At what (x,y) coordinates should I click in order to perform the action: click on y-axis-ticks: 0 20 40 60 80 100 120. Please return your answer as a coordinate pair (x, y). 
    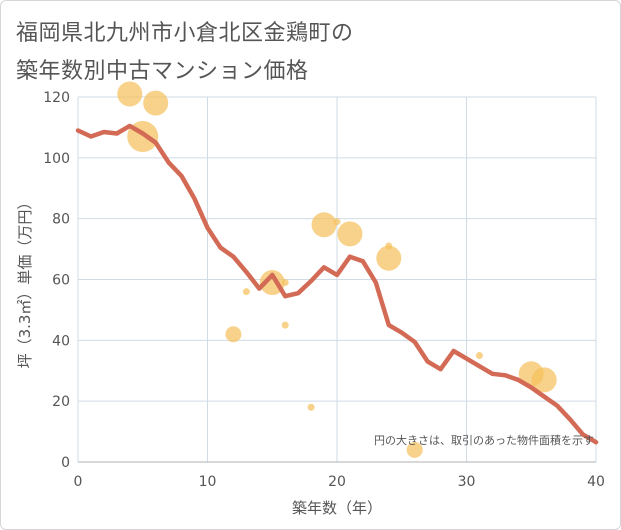
    Looking at the image, I should click on (56, 280).